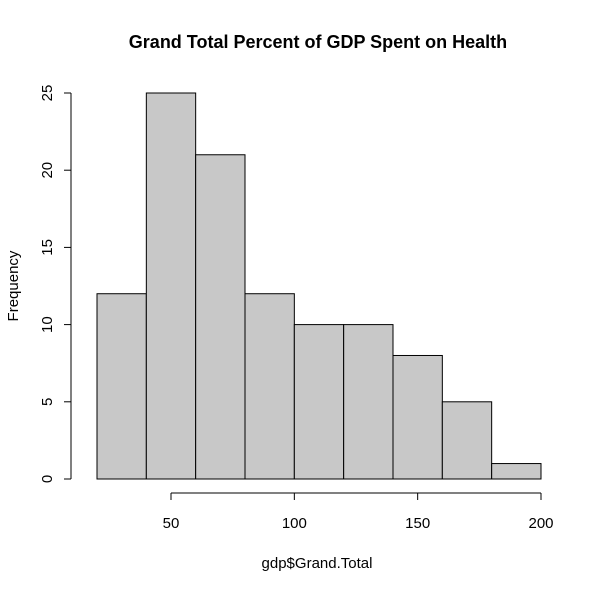  What do you see at coordinates (47, 247) in the screenshot?
I see `y-tick-label: 15` at bounding box center [47, 247].